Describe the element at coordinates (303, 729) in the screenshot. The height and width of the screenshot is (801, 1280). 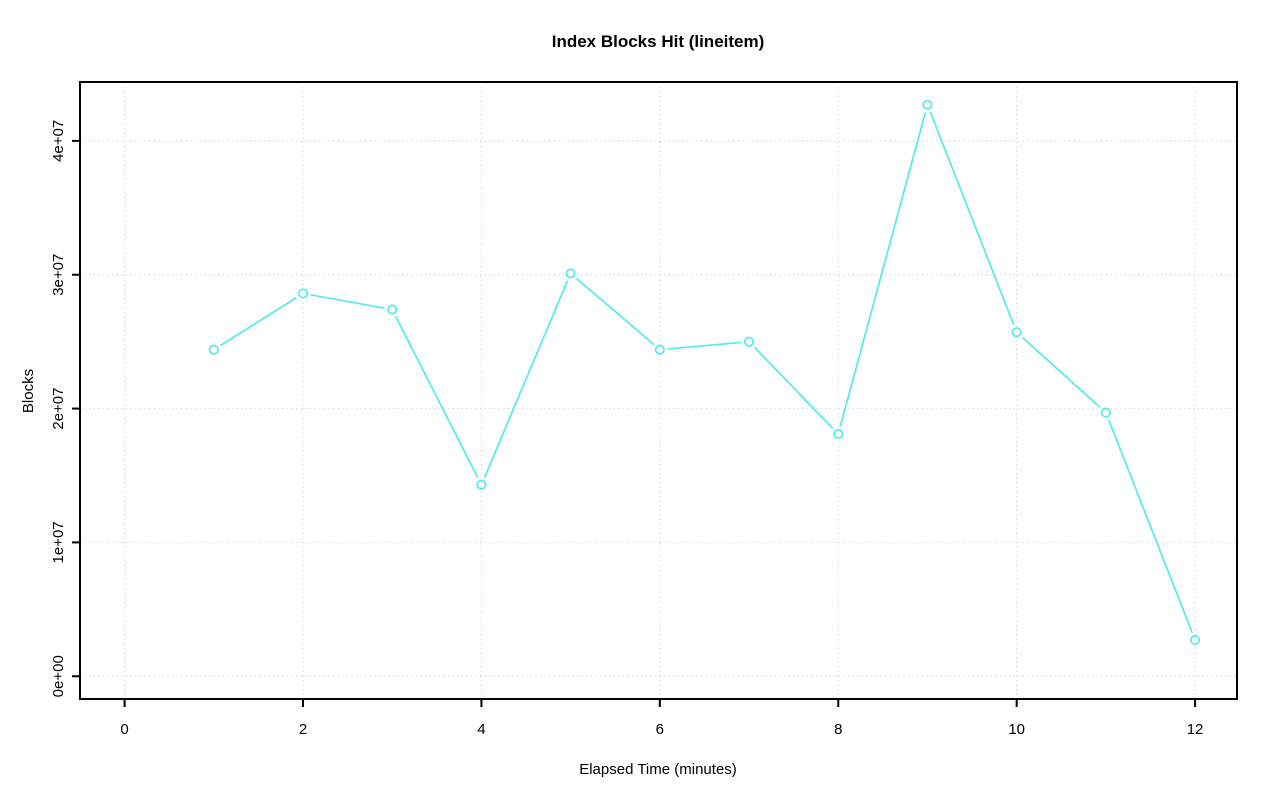
I see `x-tick-label: 2` at that location.